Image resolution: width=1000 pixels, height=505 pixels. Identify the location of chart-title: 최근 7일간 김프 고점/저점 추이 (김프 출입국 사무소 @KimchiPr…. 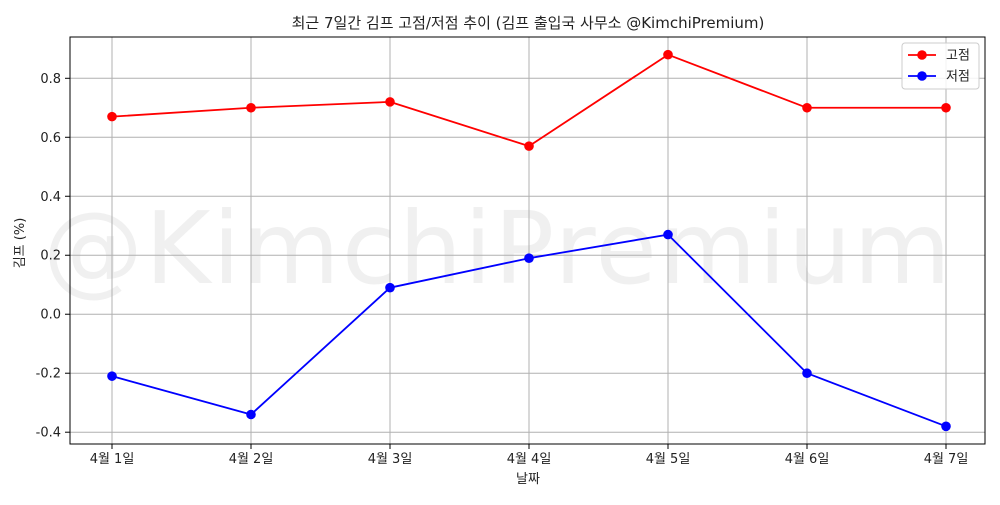
(528, 23).